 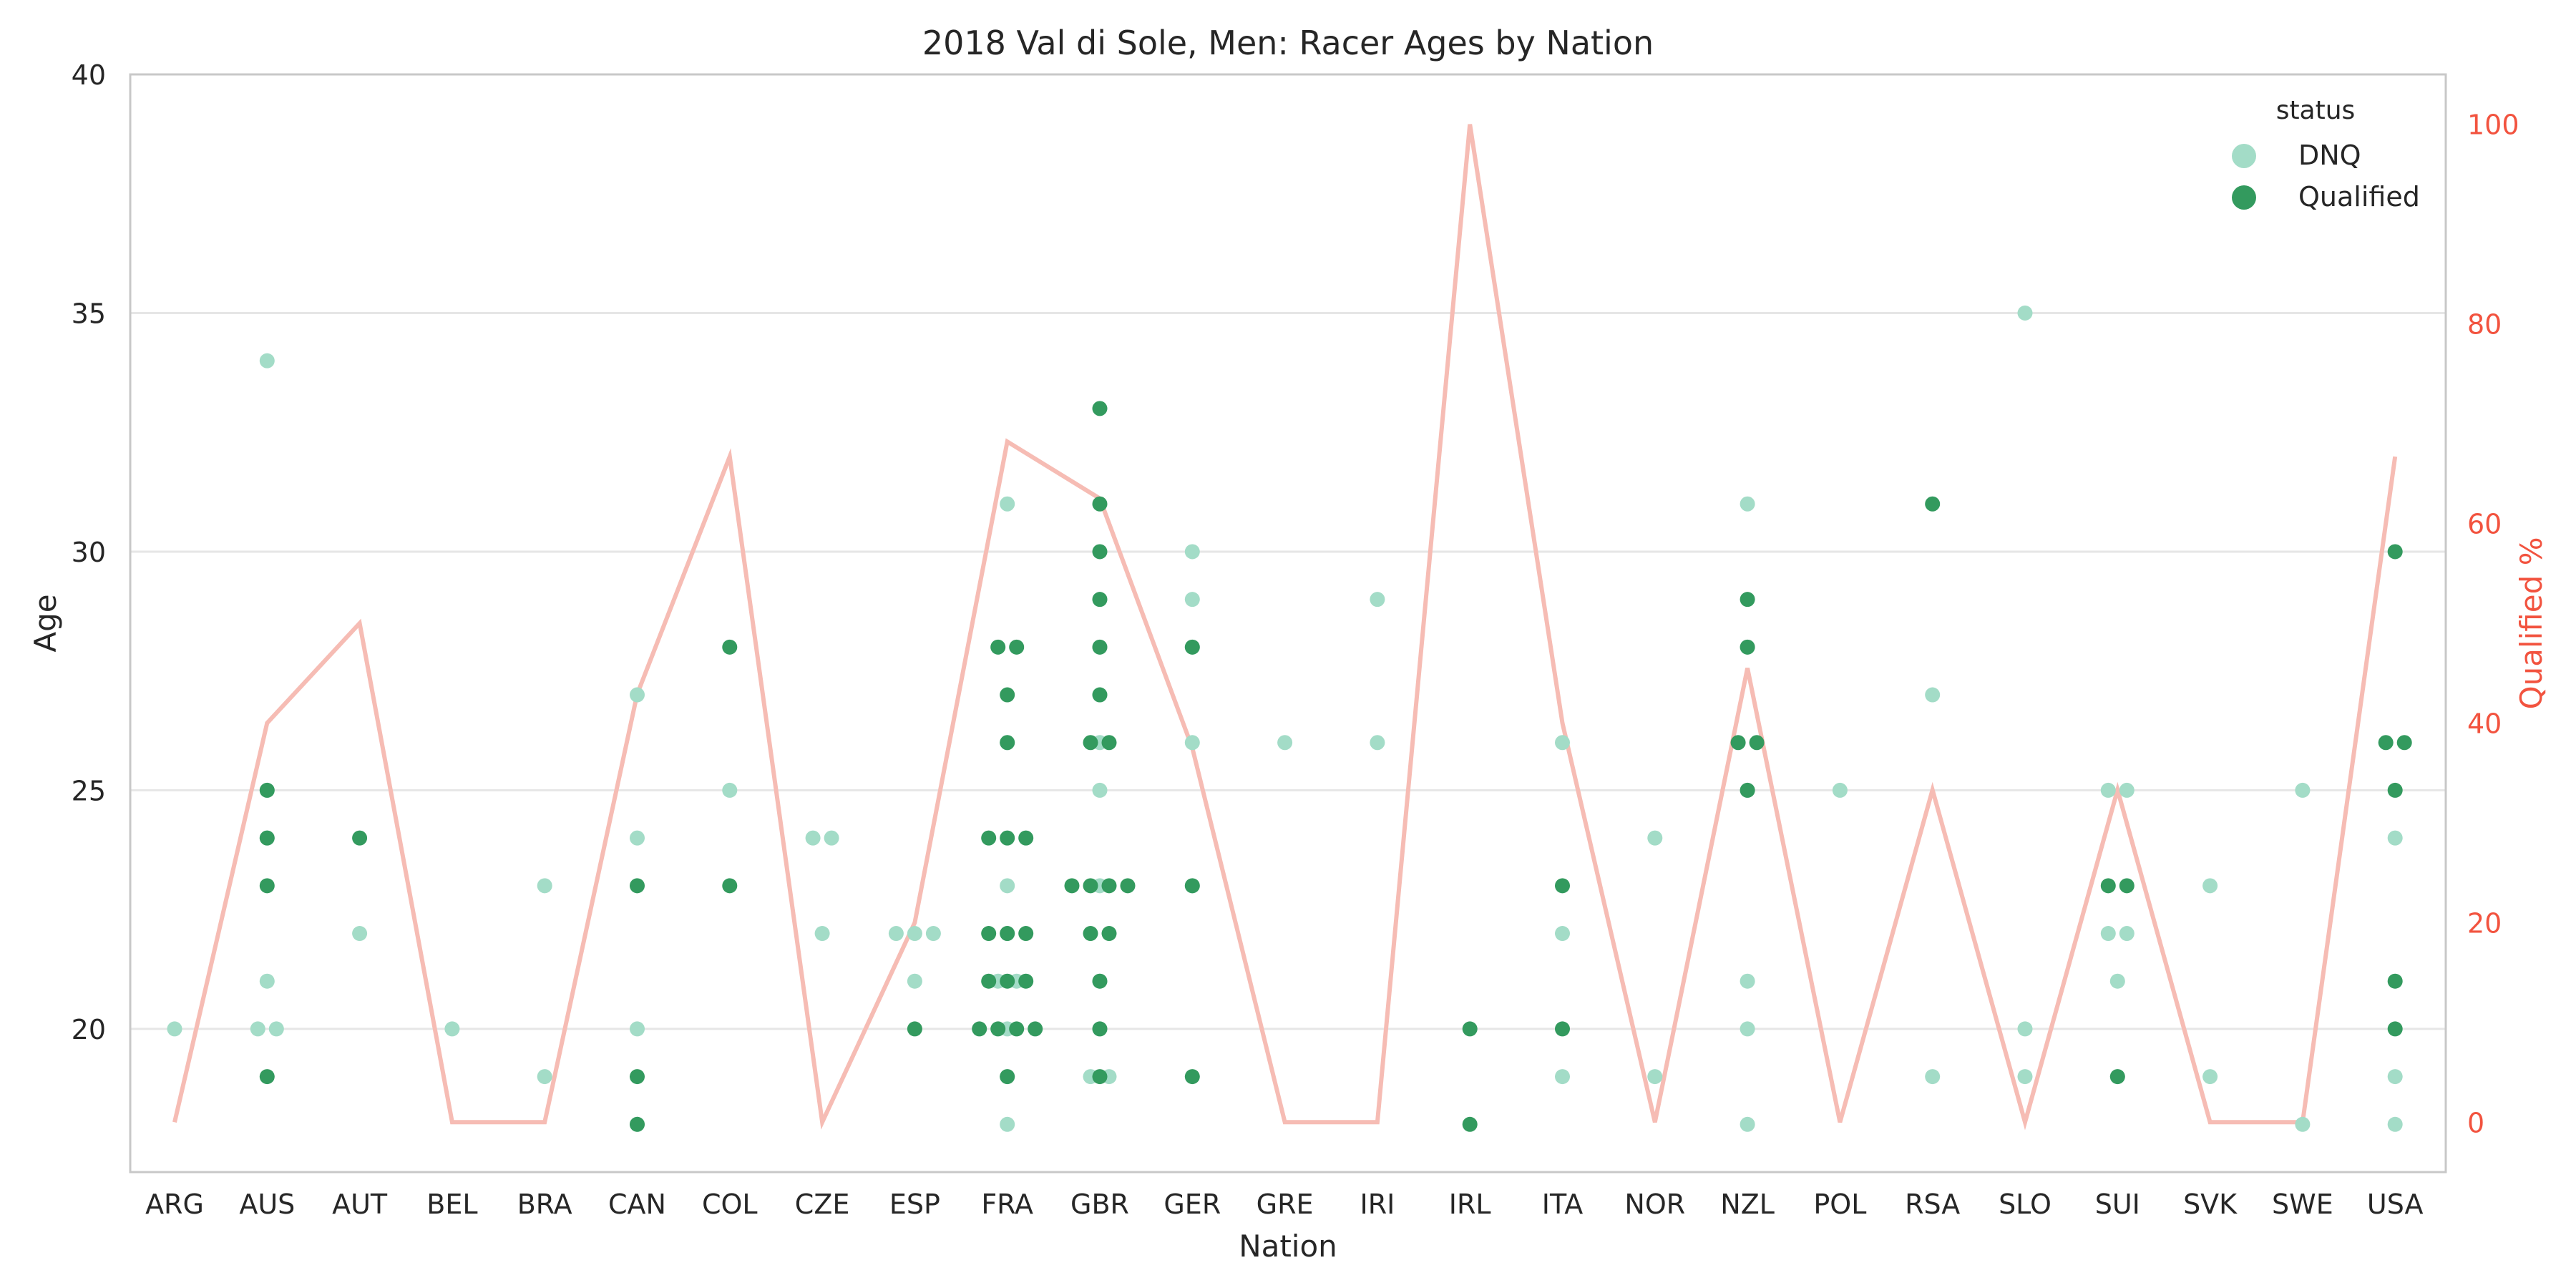 What do you see at coordinates (360, 1204) in the screenshot?
I see `x-tick-label: AUT` at bounding box center [360, 1204].